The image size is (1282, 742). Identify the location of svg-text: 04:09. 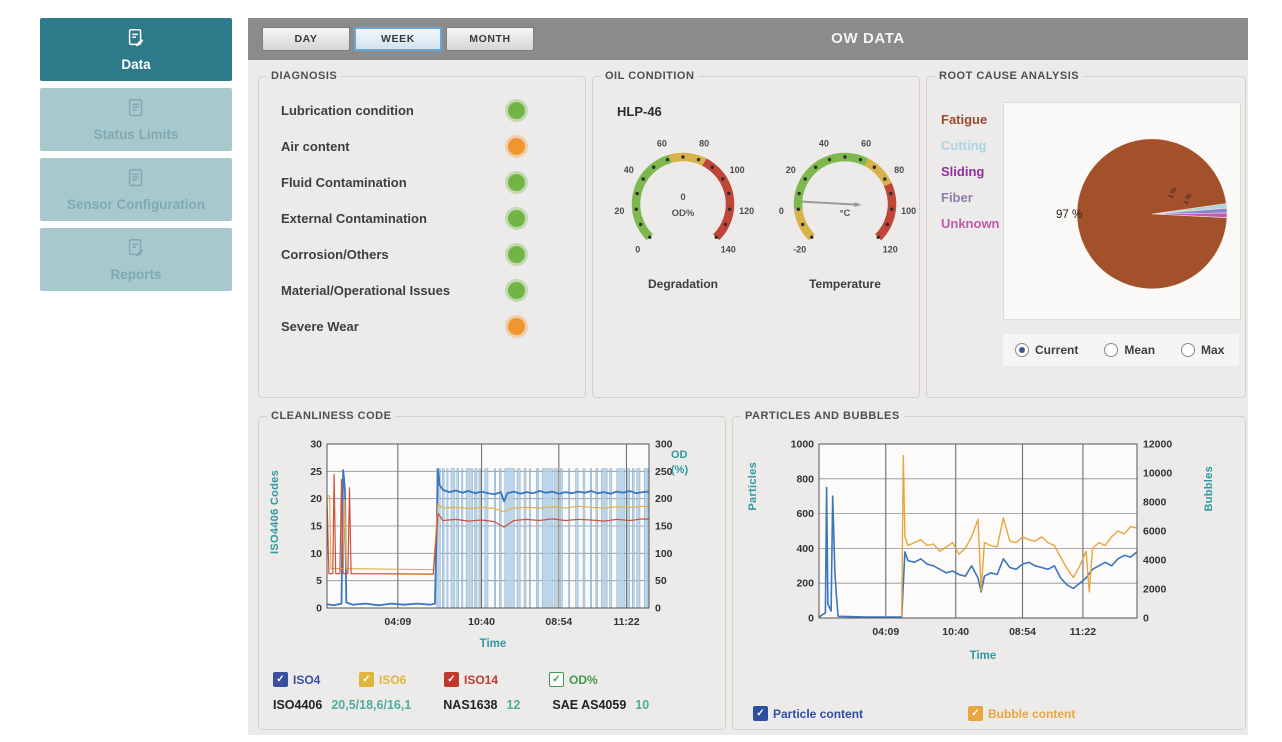
(397, 622).